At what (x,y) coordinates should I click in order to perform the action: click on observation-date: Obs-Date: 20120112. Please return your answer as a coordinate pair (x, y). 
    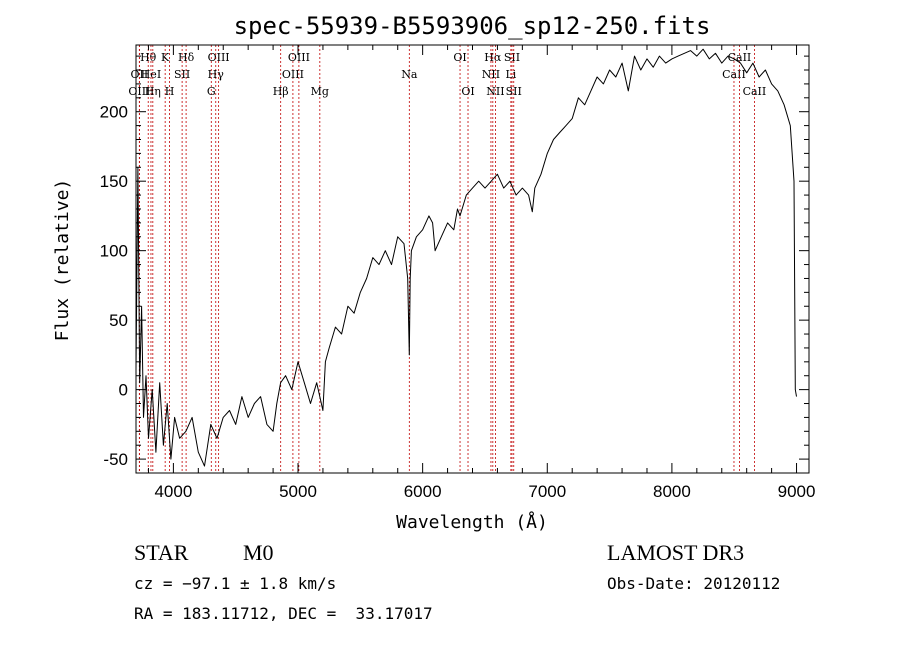
    Looking at the image, I should click on (694, 583).